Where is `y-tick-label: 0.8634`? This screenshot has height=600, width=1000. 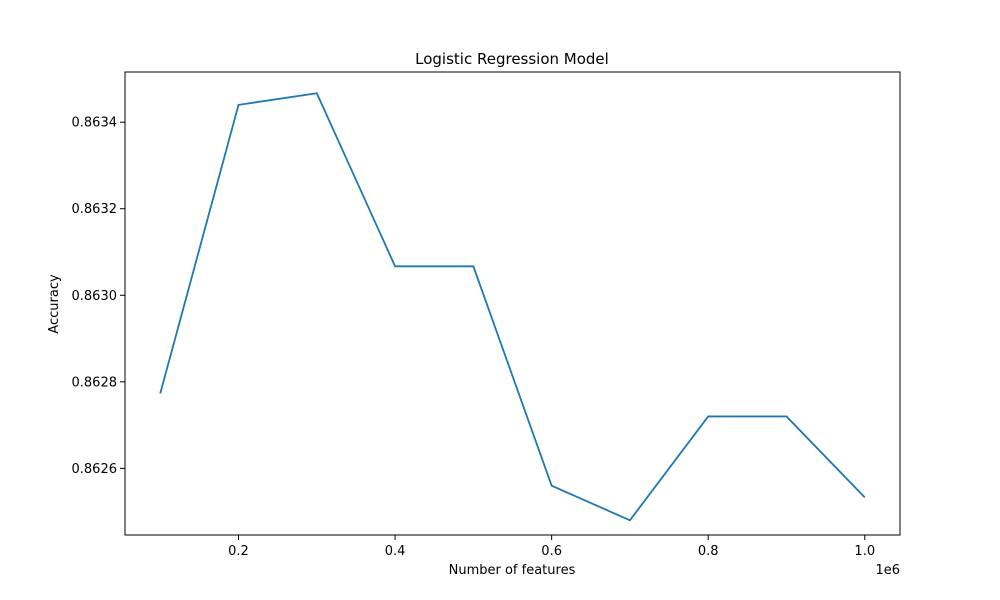 y-tick-label: 0.8634 is located at coordinates (95, 123).